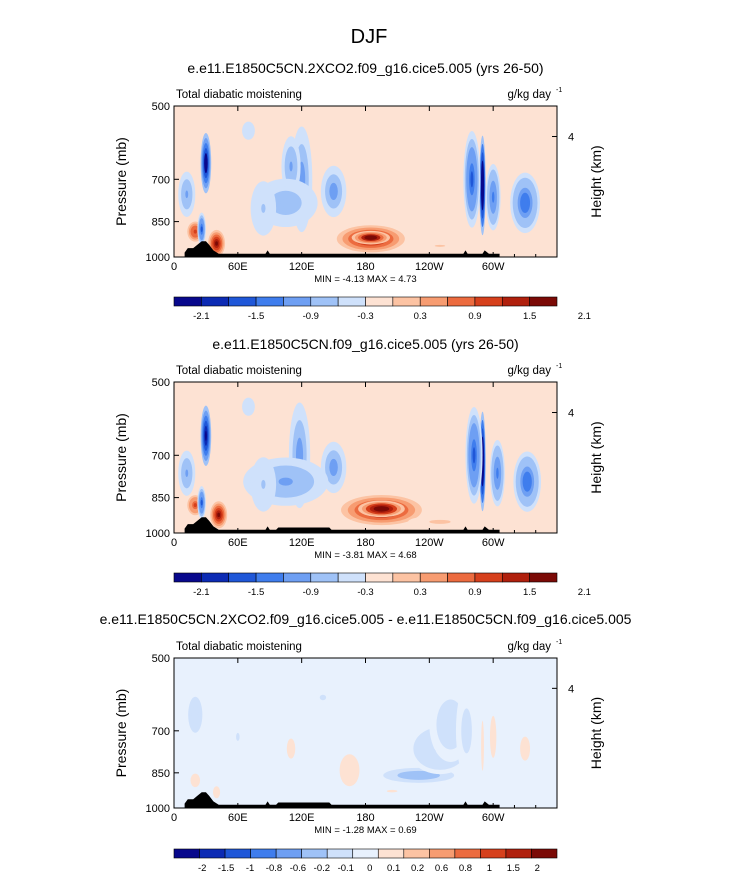 Image resolution: width=733 pixels, height=877 pixels. What do you see at coordinates (302, 543) in the screenshot?
I see `x-tick-label: 120E` at bounding box center [302, 543].